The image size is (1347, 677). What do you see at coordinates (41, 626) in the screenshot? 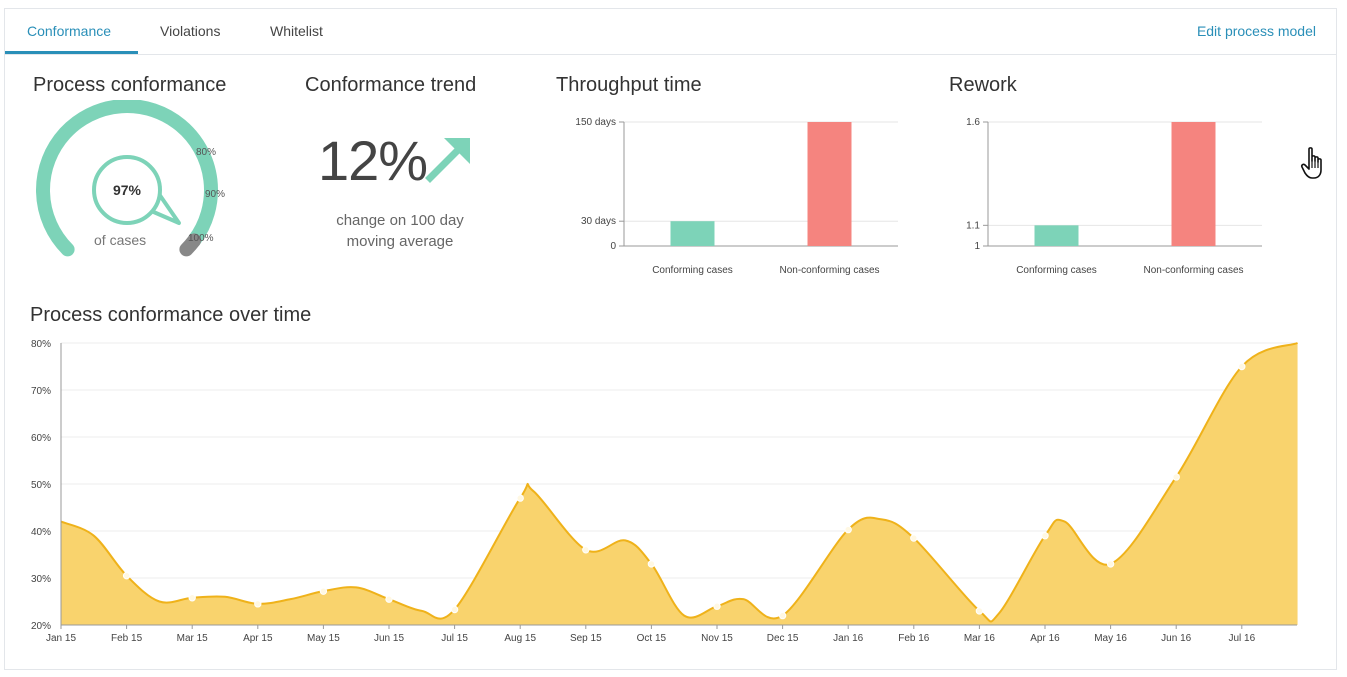
I see `y-tick-label: 20%` at bounding box center [41, 626].